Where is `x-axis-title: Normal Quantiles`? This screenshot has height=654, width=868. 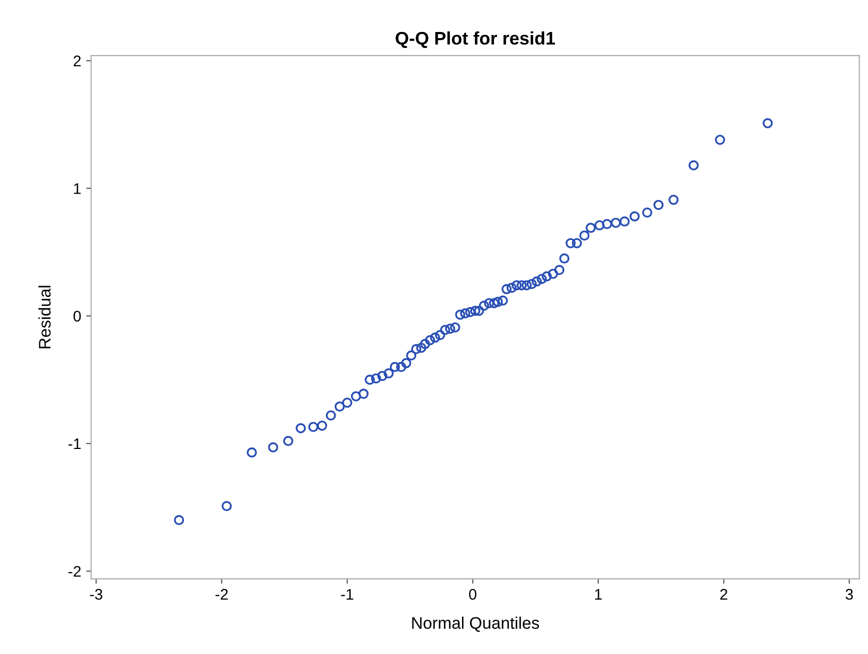 x-axis-title: Normal Quantiles is located at coordinates (476, 624).